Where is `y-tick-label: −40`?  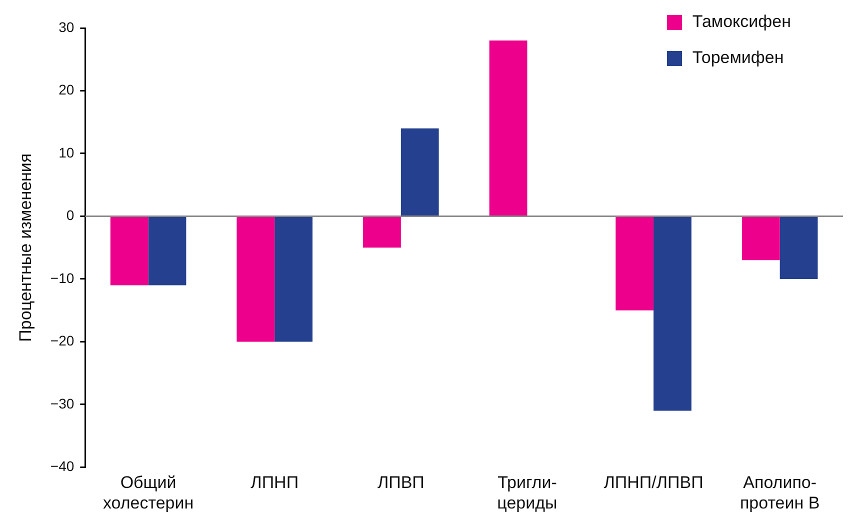
y-tick-label: −40 is located at coordinates (62, 466).